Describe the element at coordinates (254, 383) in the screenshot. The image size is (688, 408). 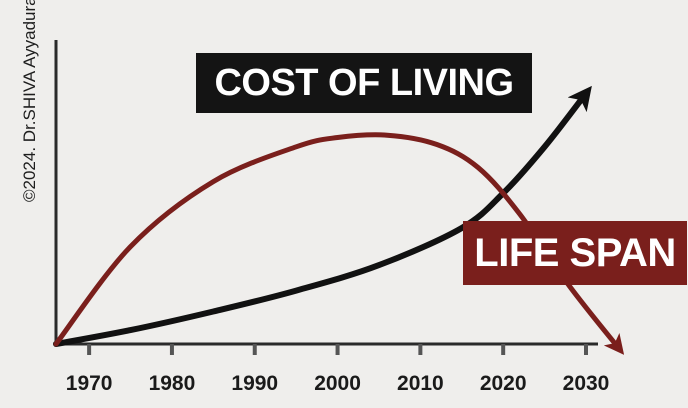
I see `x-tick-label: 1990` at that location.